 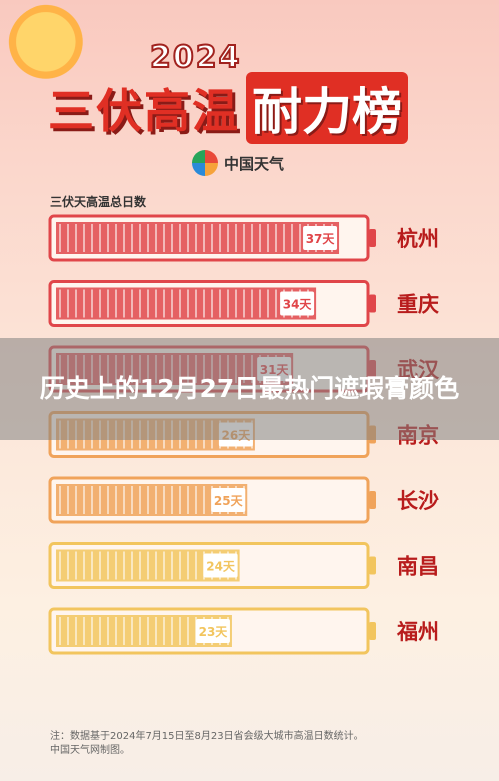 I want to click on title-part-2: 耐力榜, so click(x=327, y=108).